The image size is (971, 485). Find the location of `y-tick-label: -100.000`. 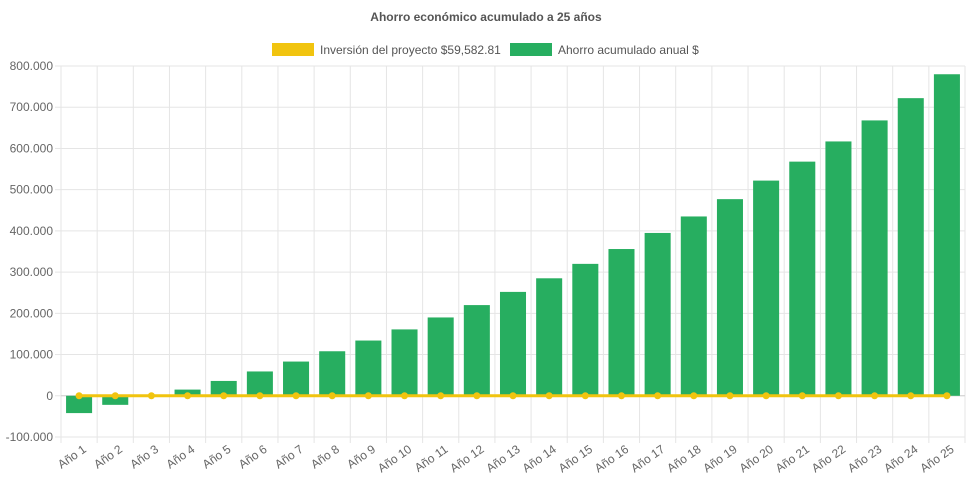

y-tick-label: -100.000 is located at coordinates (30, 437).